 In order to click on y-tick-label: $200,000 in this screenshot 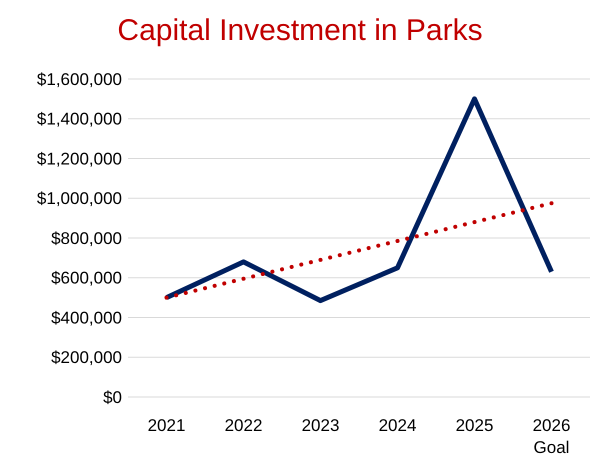, I will do `click(86, 358)`.